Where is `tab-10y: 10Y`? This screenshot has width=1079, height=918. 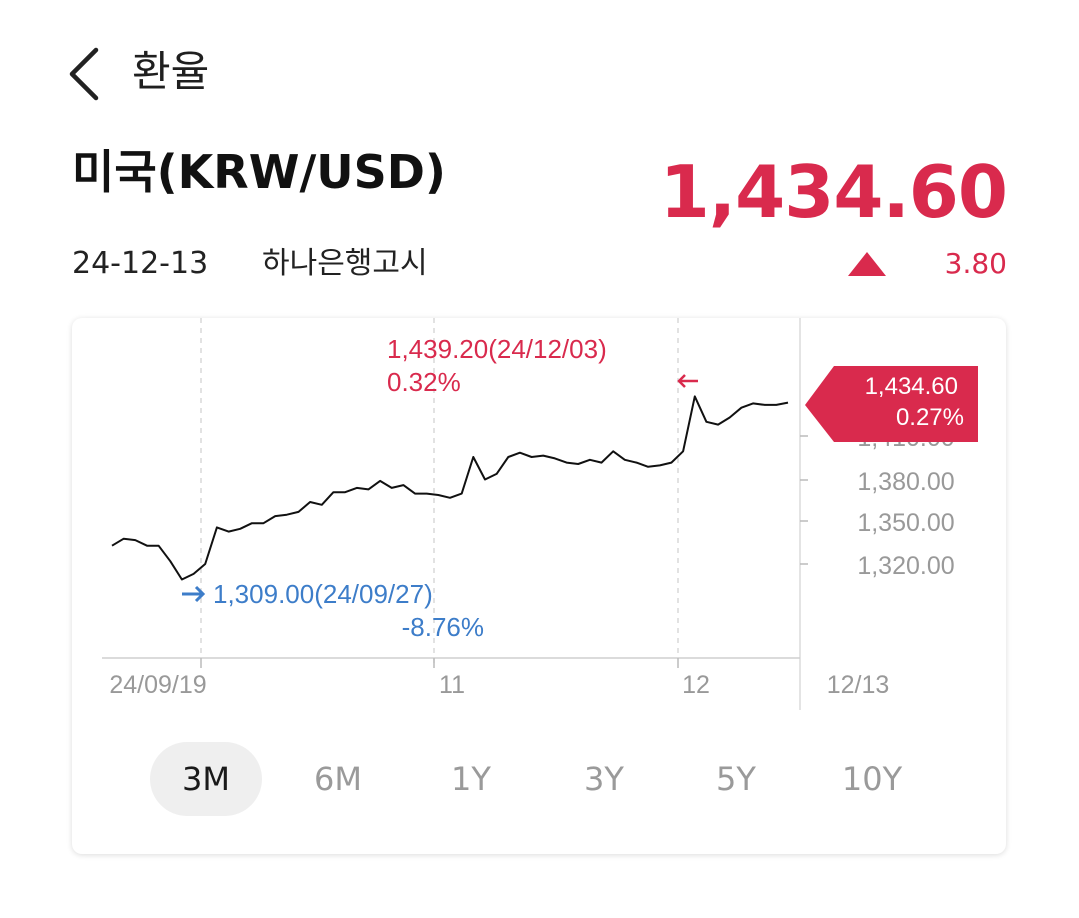 tab-10y: 10Y is located at coordinates (872, 779).